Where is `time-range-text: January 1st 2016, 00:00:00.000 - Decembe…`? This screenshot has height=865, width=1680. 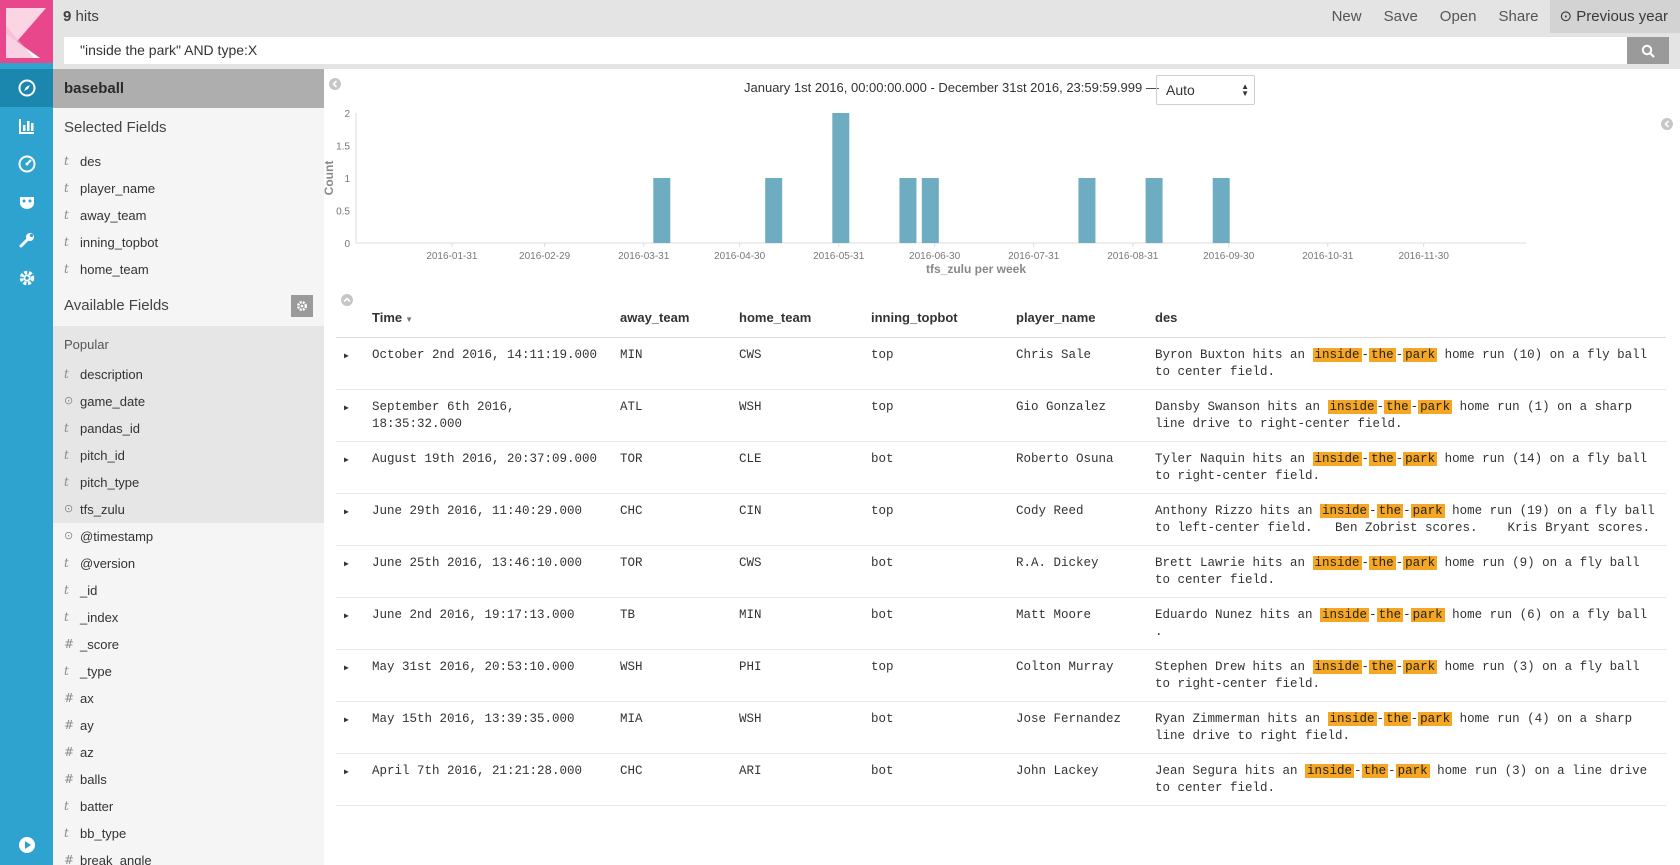 time-range-text: January 1st 2016, 00:00:00.000 - Decembe… is located at coordinates (951, 87).